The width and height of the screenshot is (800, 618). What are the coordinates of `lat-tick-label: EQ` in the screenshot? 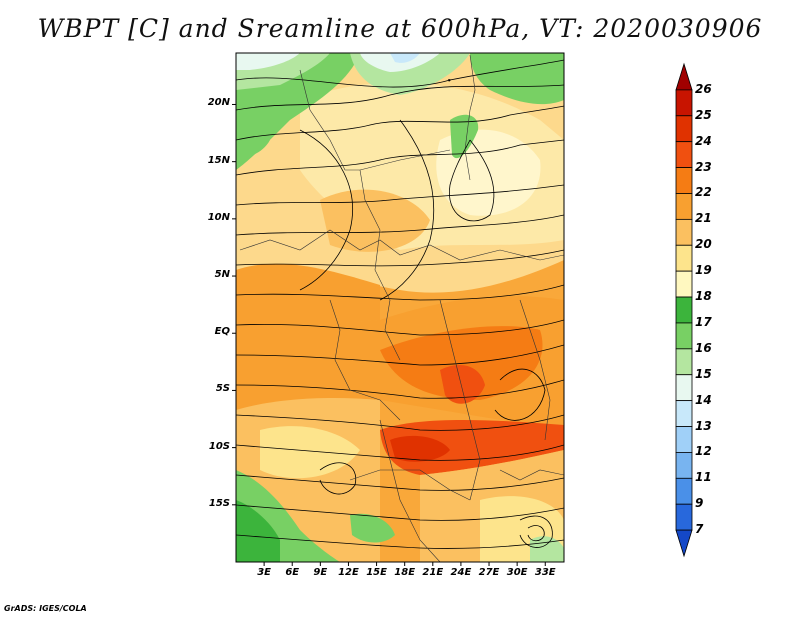 It's located at (222, 332).